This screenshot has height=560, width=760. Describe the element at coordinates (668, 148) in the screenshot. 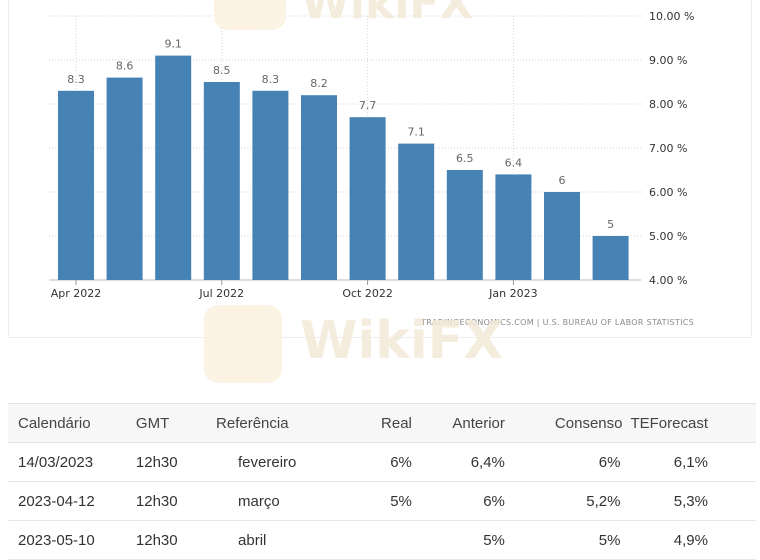

I see `y-tick-label: 7.00 %` at that location.